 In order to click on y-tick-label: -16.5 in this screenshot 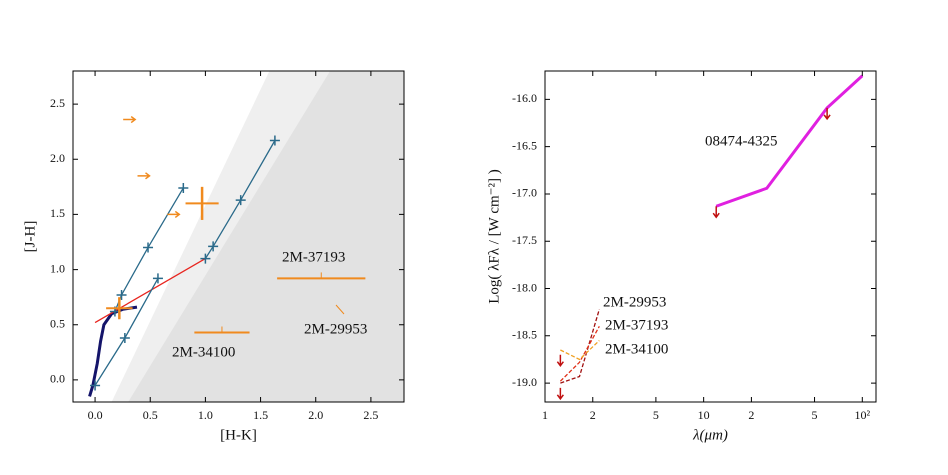, I will do `click(524, 145)`.